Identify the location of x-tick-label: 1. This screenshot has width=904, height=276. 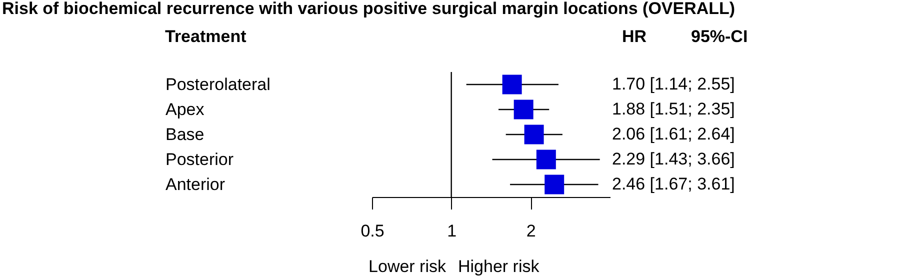
(452, 231).